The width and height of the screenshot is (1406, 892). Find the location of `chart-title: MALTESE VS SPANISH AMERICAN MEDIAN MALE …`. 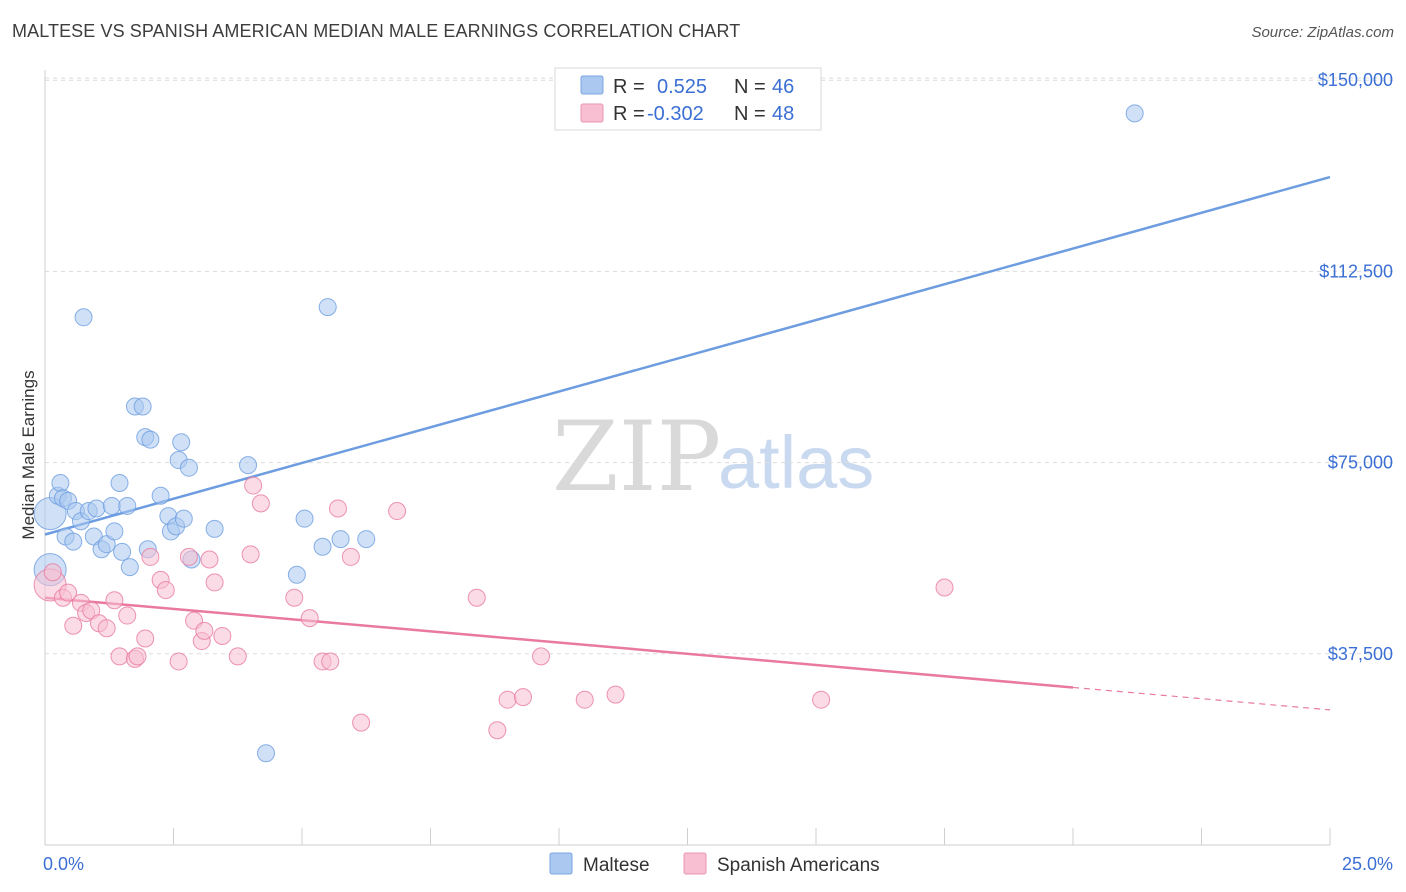

chart-title: MALTESE VS SPANISH AMERICAN MEDIAN MALE … is located at coordinates (376, 31).